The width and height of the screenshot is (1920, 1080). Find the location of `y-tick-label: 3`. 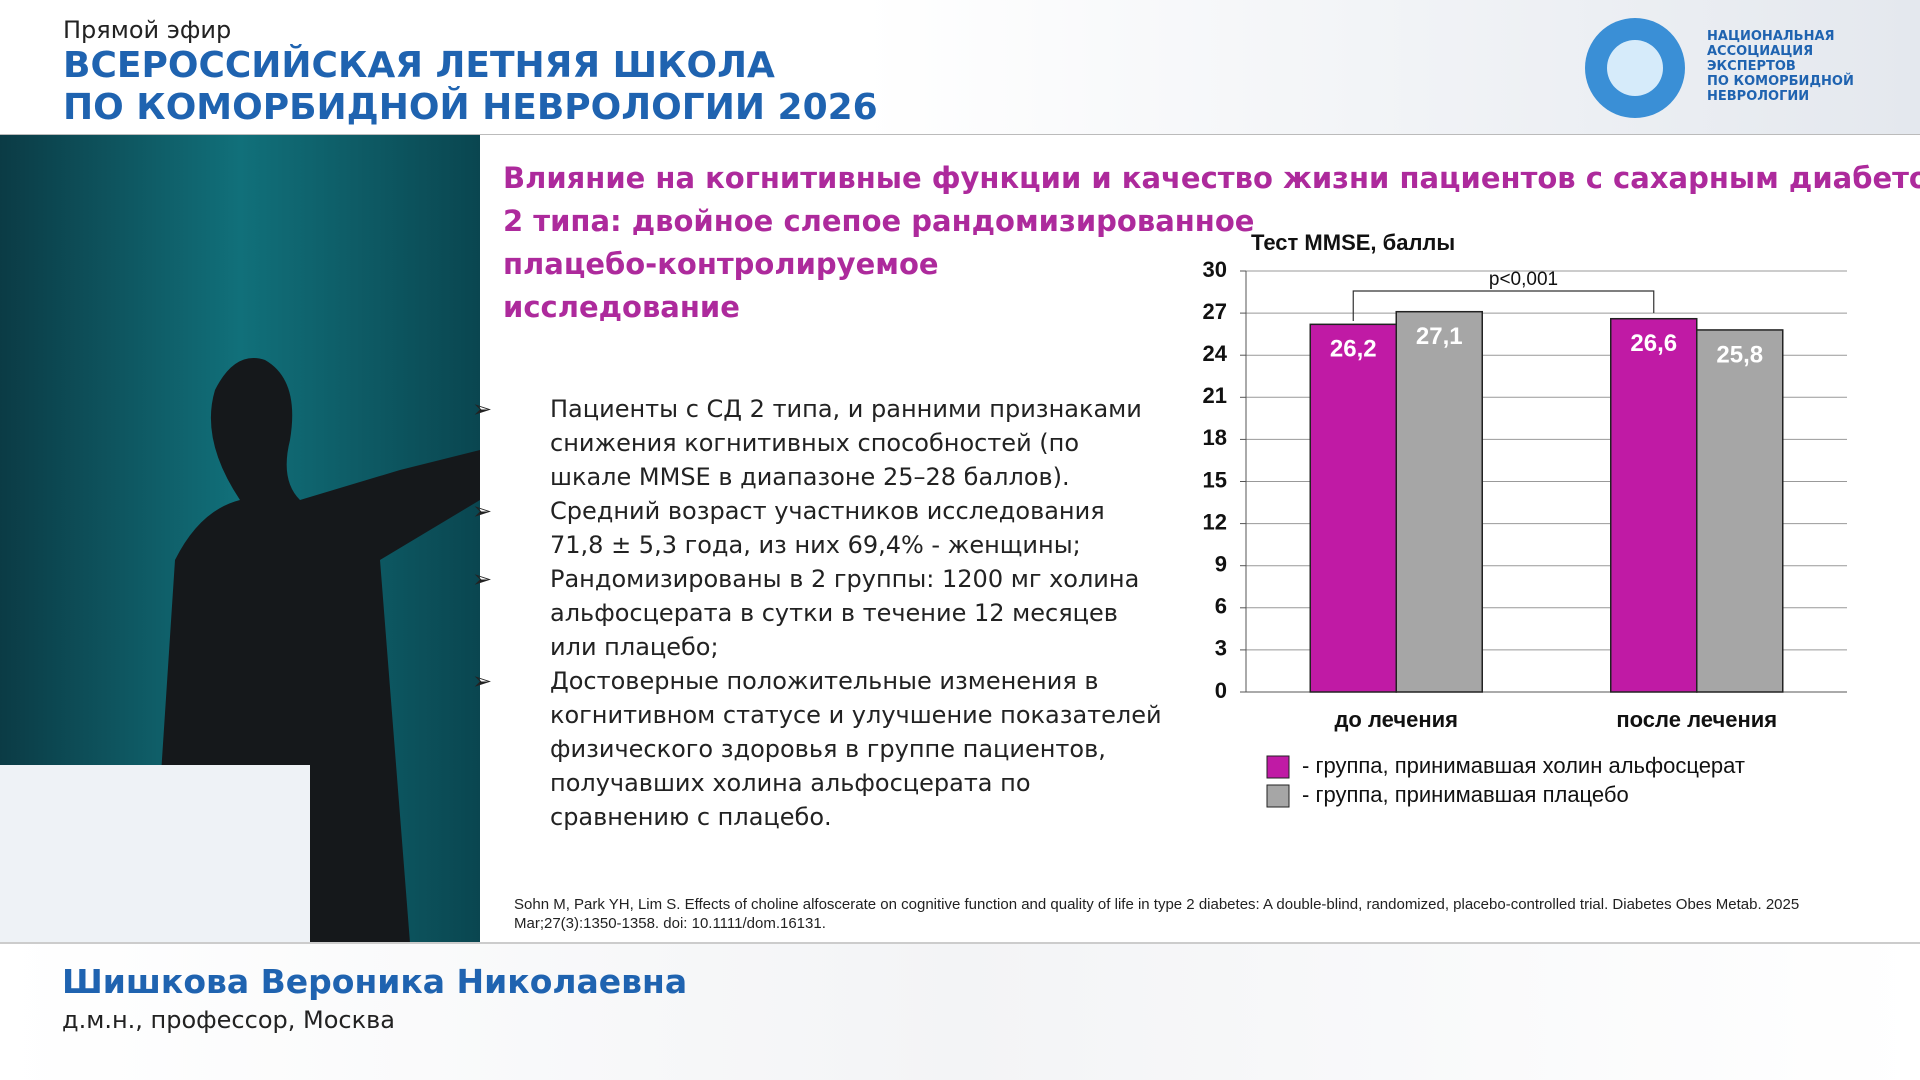

y-tick-label: 3 is located at coordinates (1221, 648).